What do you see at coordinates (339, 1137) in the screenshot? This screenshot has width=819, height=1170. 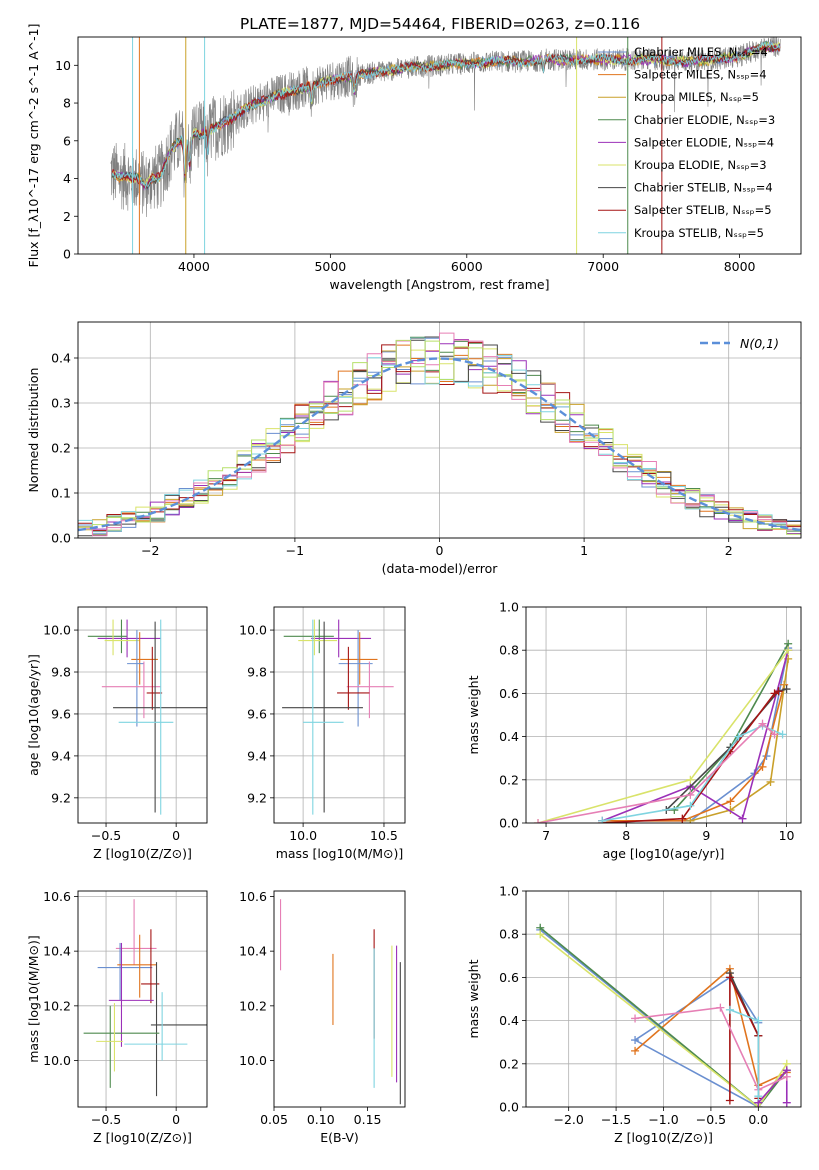 I see `x-axis-label: E(B-V)` at bounding box center [339, 1137].